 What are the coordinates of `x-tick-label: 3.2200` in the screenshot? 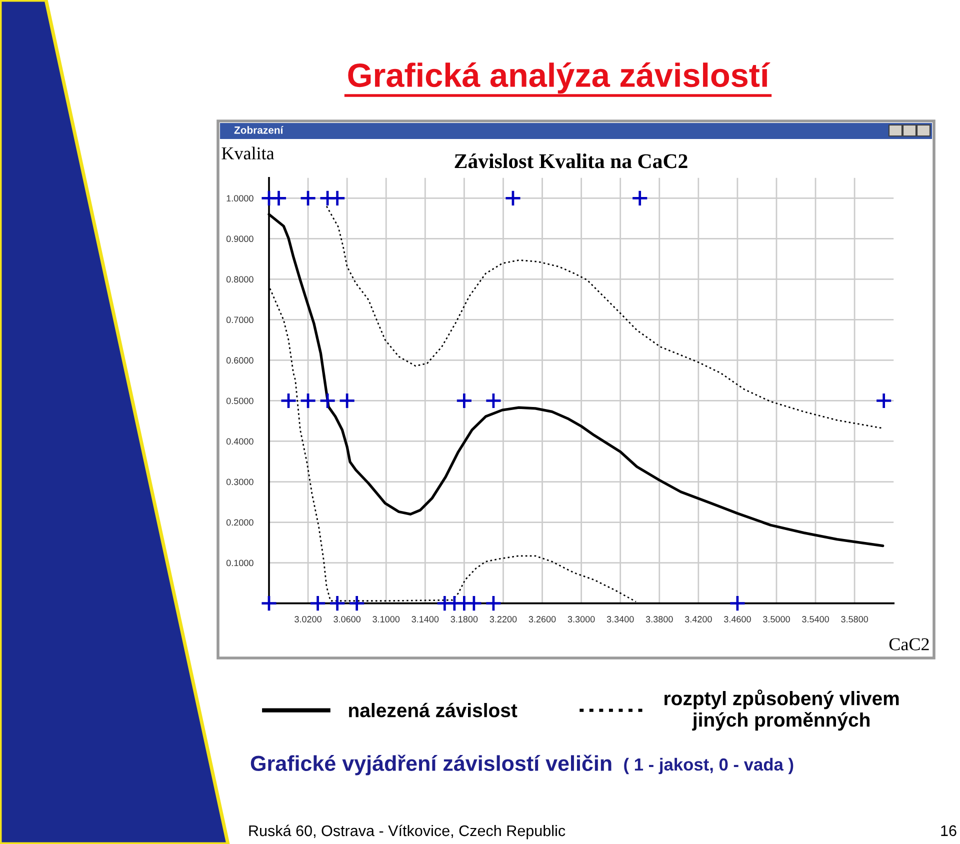 It's located at (503, 619).